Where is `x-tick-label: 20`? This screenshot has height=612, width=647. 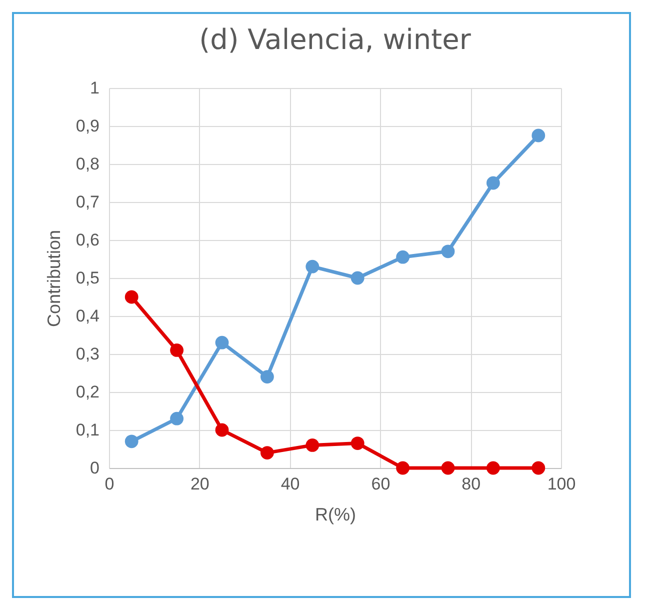 x-tick-label: 20 is located at coordinates (200, 484).